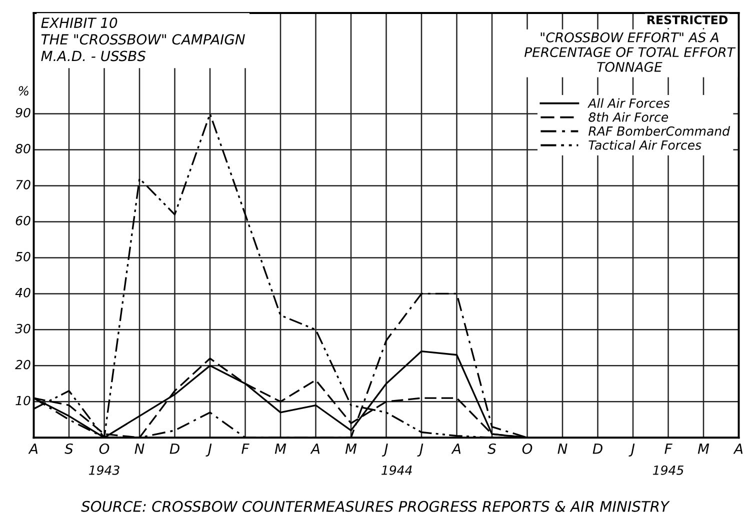 This screenshot has height=521, width=750. I want to click on y-tick-label: 20, so click(22, 365).